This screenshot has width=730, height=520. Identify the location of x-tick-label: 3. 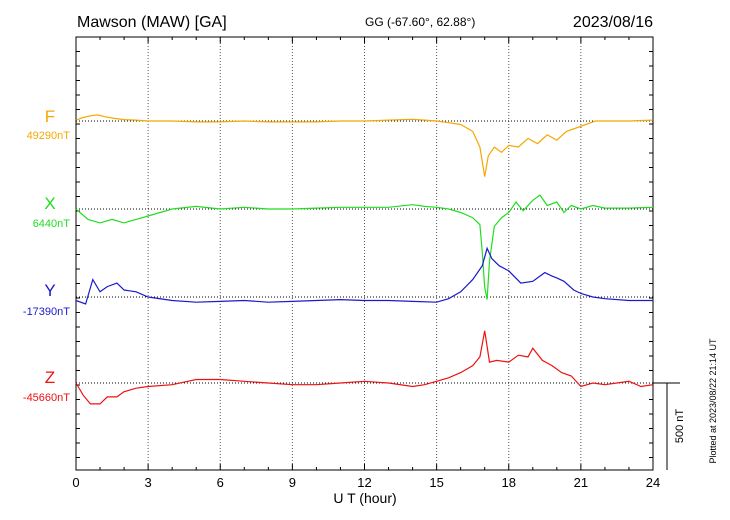
(148, 482).